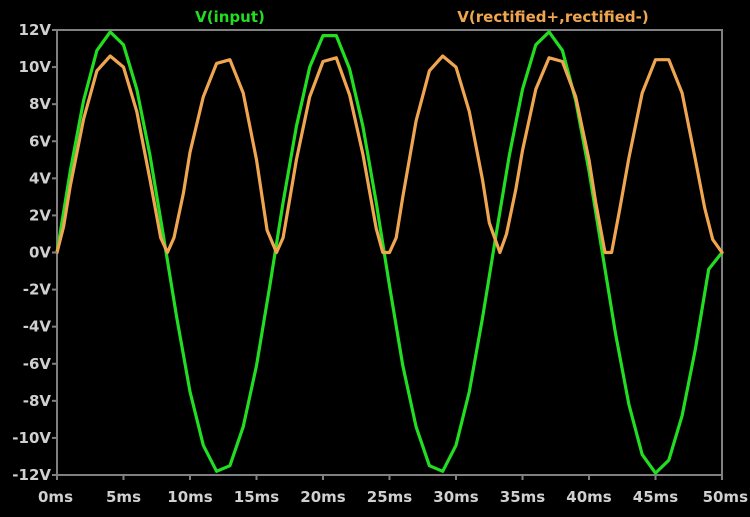  What do you see at coordinates (37, 327) in the screenshot?
I see `y-tick-label: -4V` at bounding box center [37, 327].